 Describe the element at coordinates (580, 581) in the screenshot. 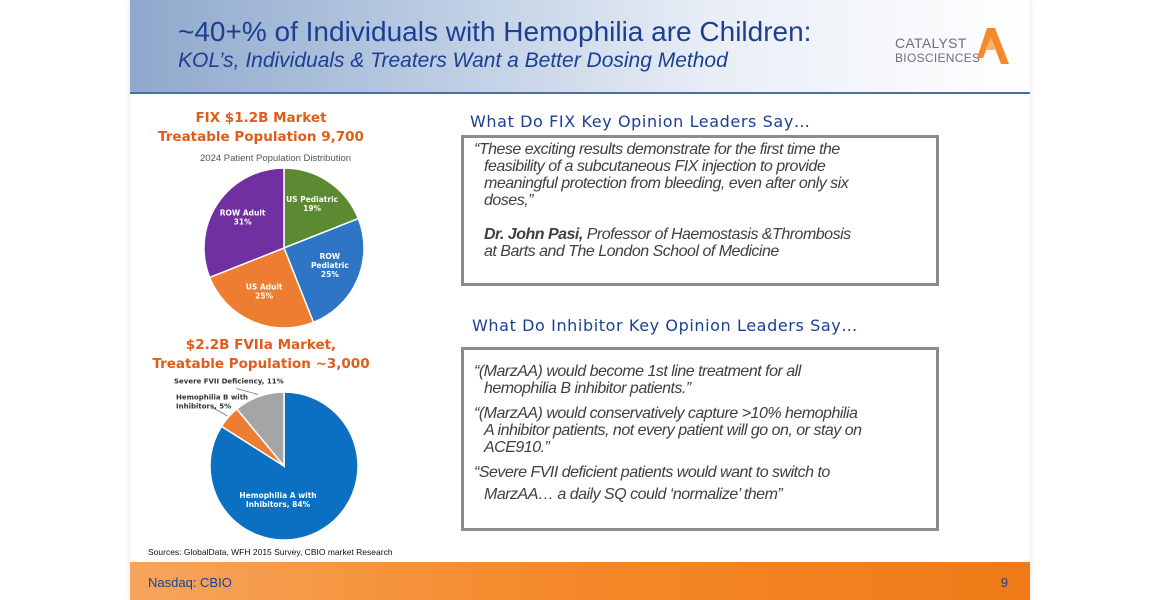

I see `footer-bar: Nasdaq: CBIO 9` at that location.